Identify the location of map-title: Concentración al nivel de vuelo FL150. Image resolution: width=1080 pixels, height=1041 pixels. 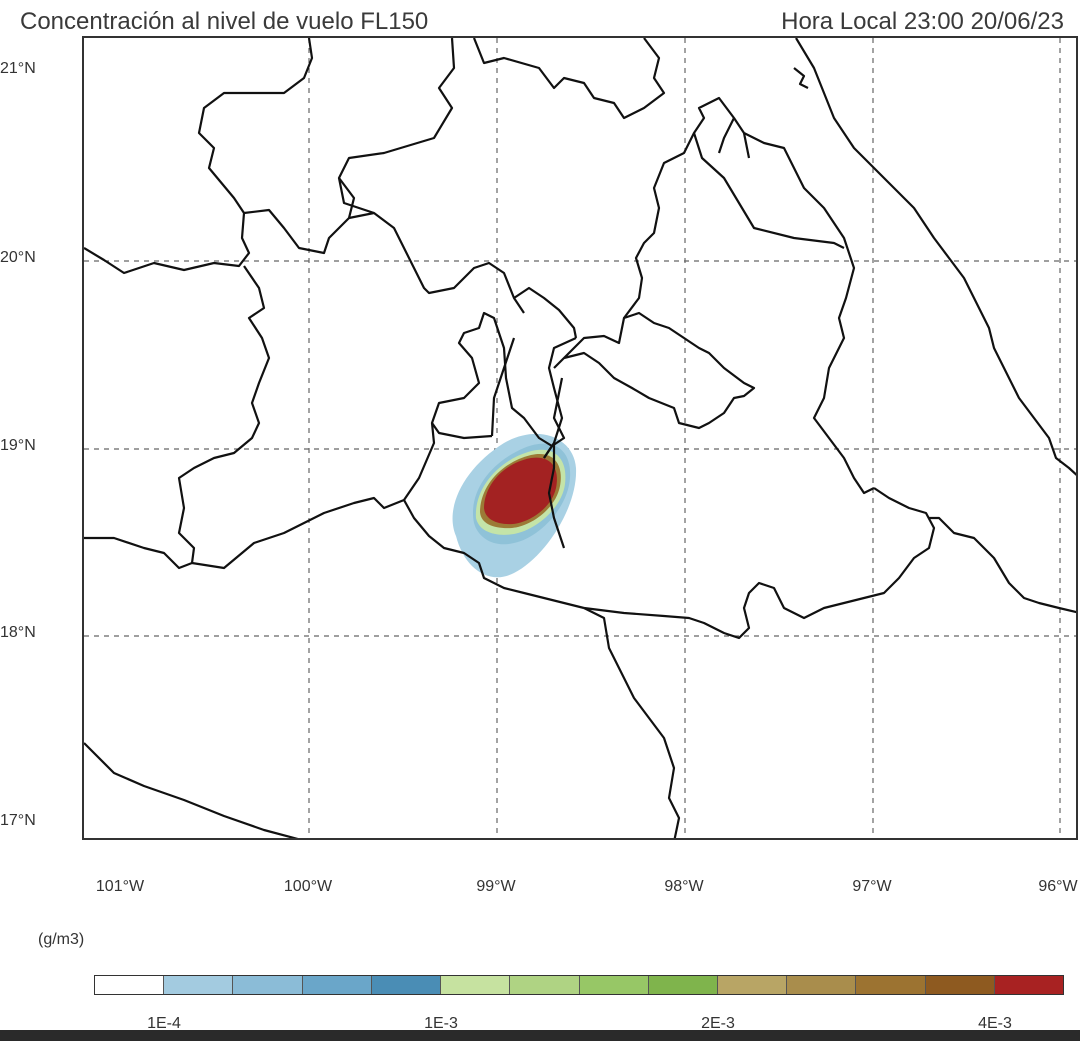
(224, 21).